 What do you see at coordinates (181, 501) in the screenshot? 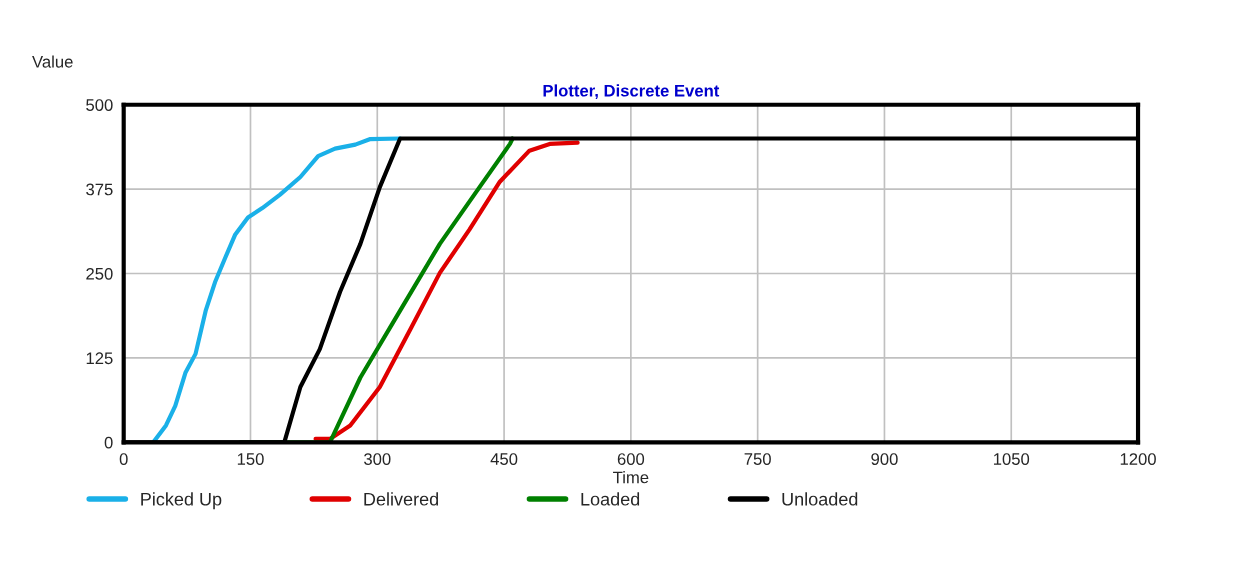
I see `legend-label: Picked Up` at bounding box center [181, 501].